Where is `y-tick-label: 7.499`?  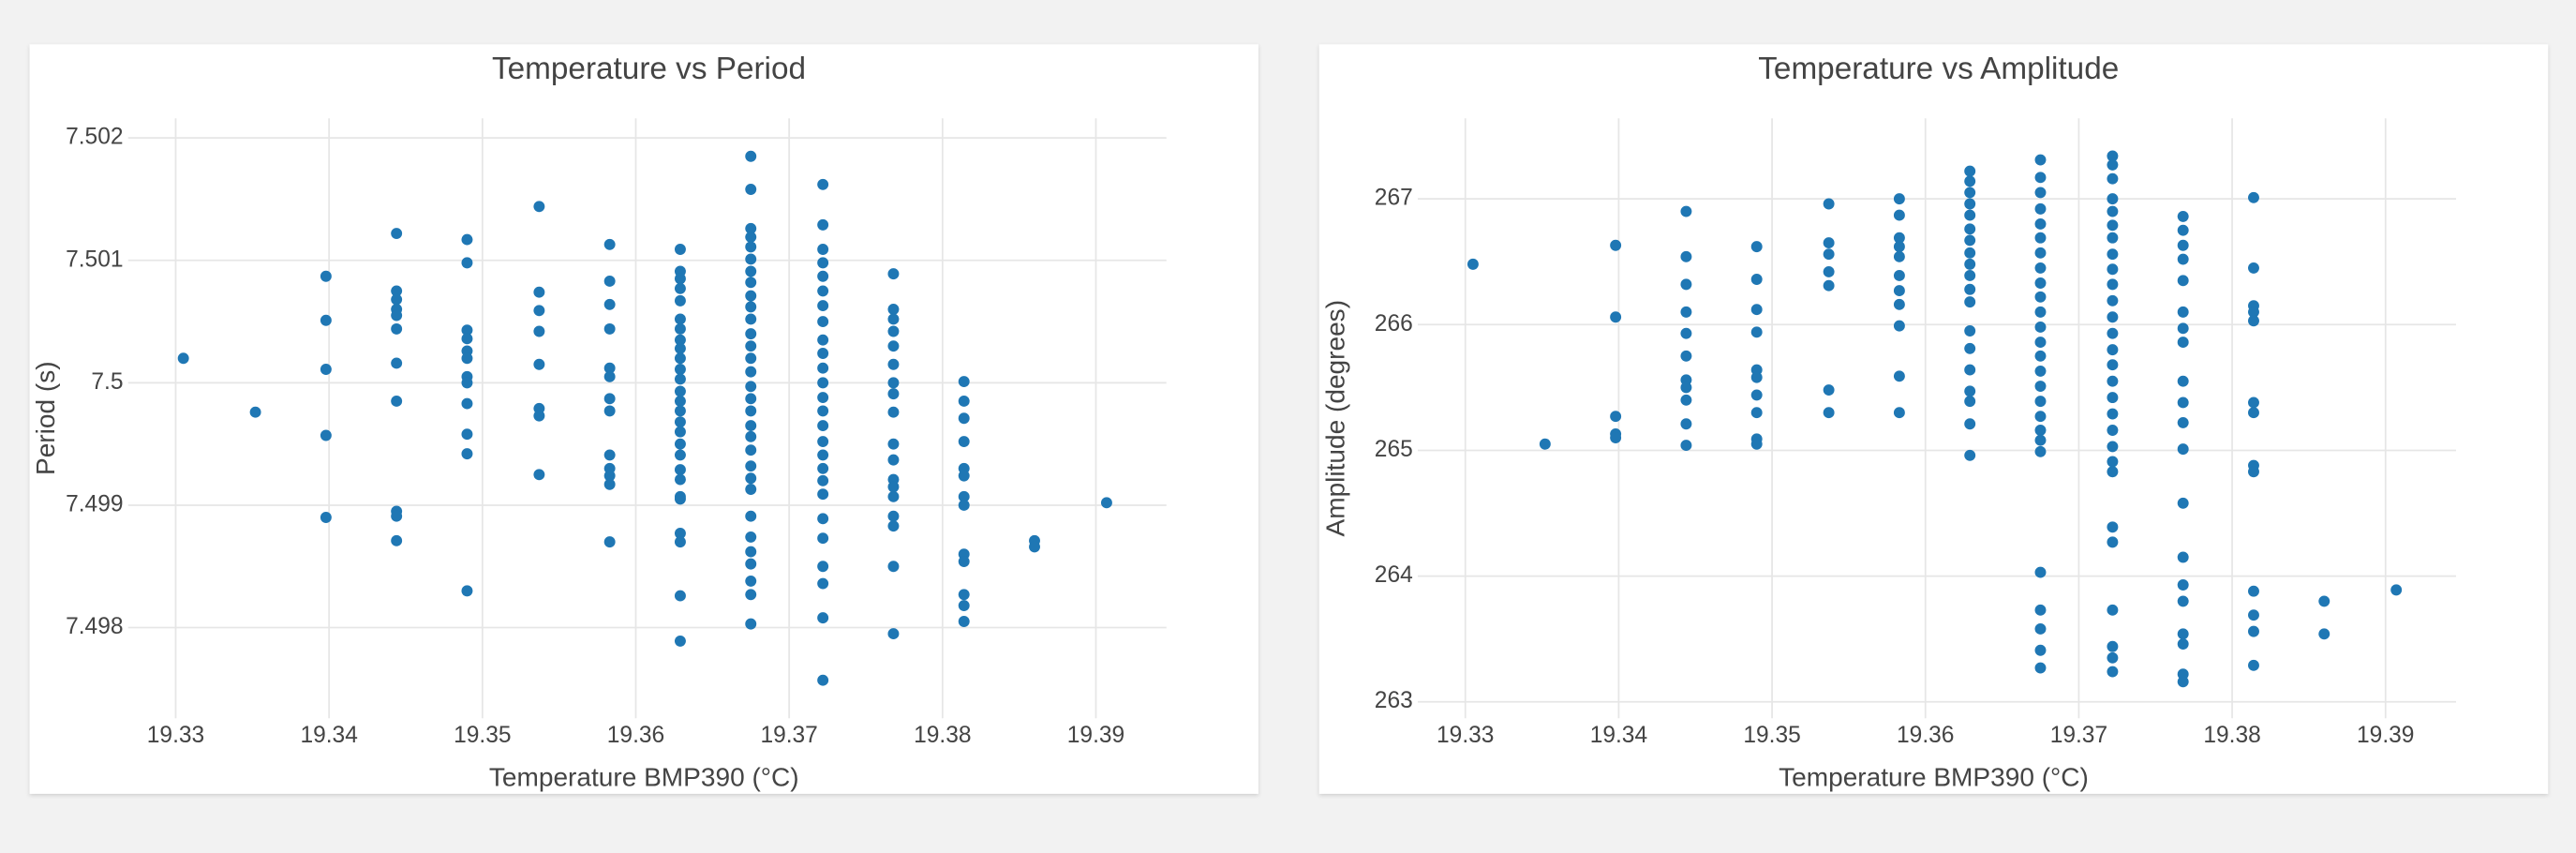
y-tick-label: 7.499 is located at coordinates (94, 503).